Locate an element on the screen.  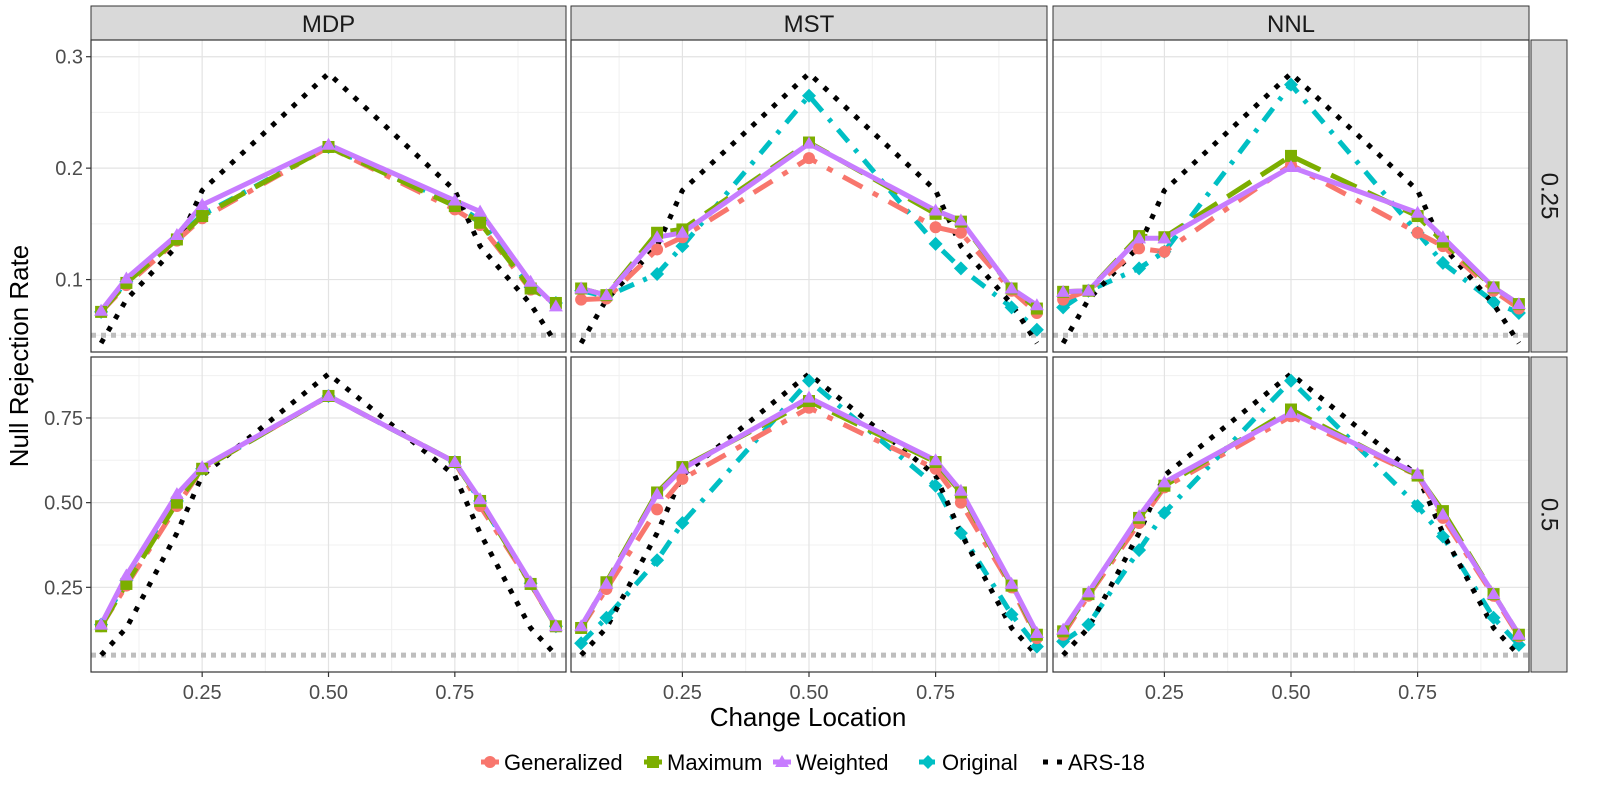
panel-mdp-0.25: 0.1 0.2 0.3 is located at coordinates (311, 196).